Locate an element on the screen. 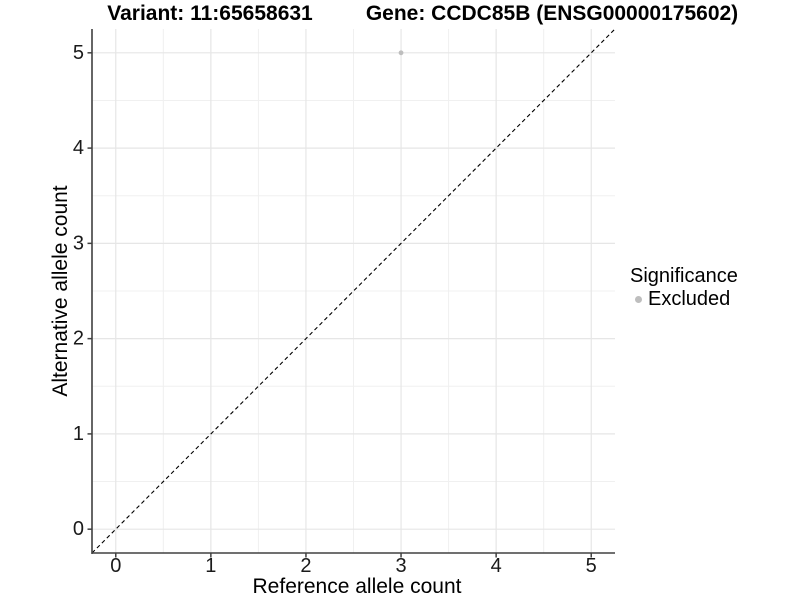 This screenshot has height=600, width=800. data-points is located at coordinates (401, 53).